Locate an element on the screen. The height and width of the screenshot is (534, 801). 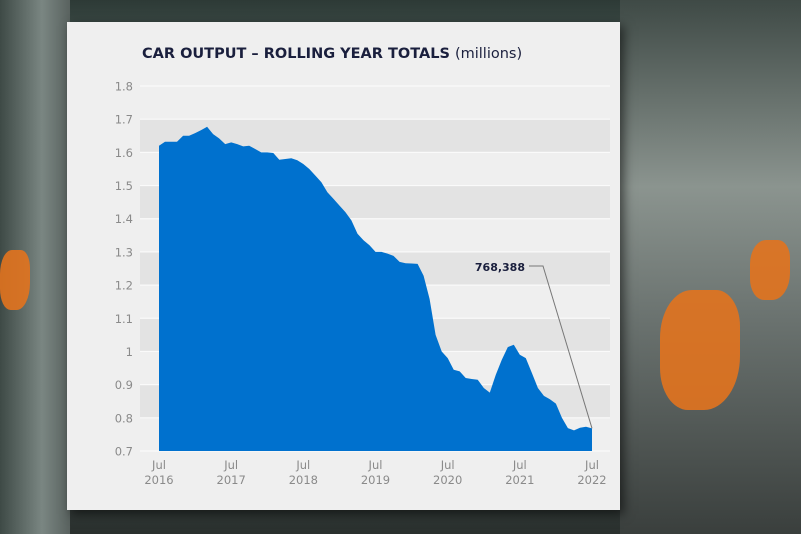
x-tick-year: 2020 is located at coordinates (447, 480).